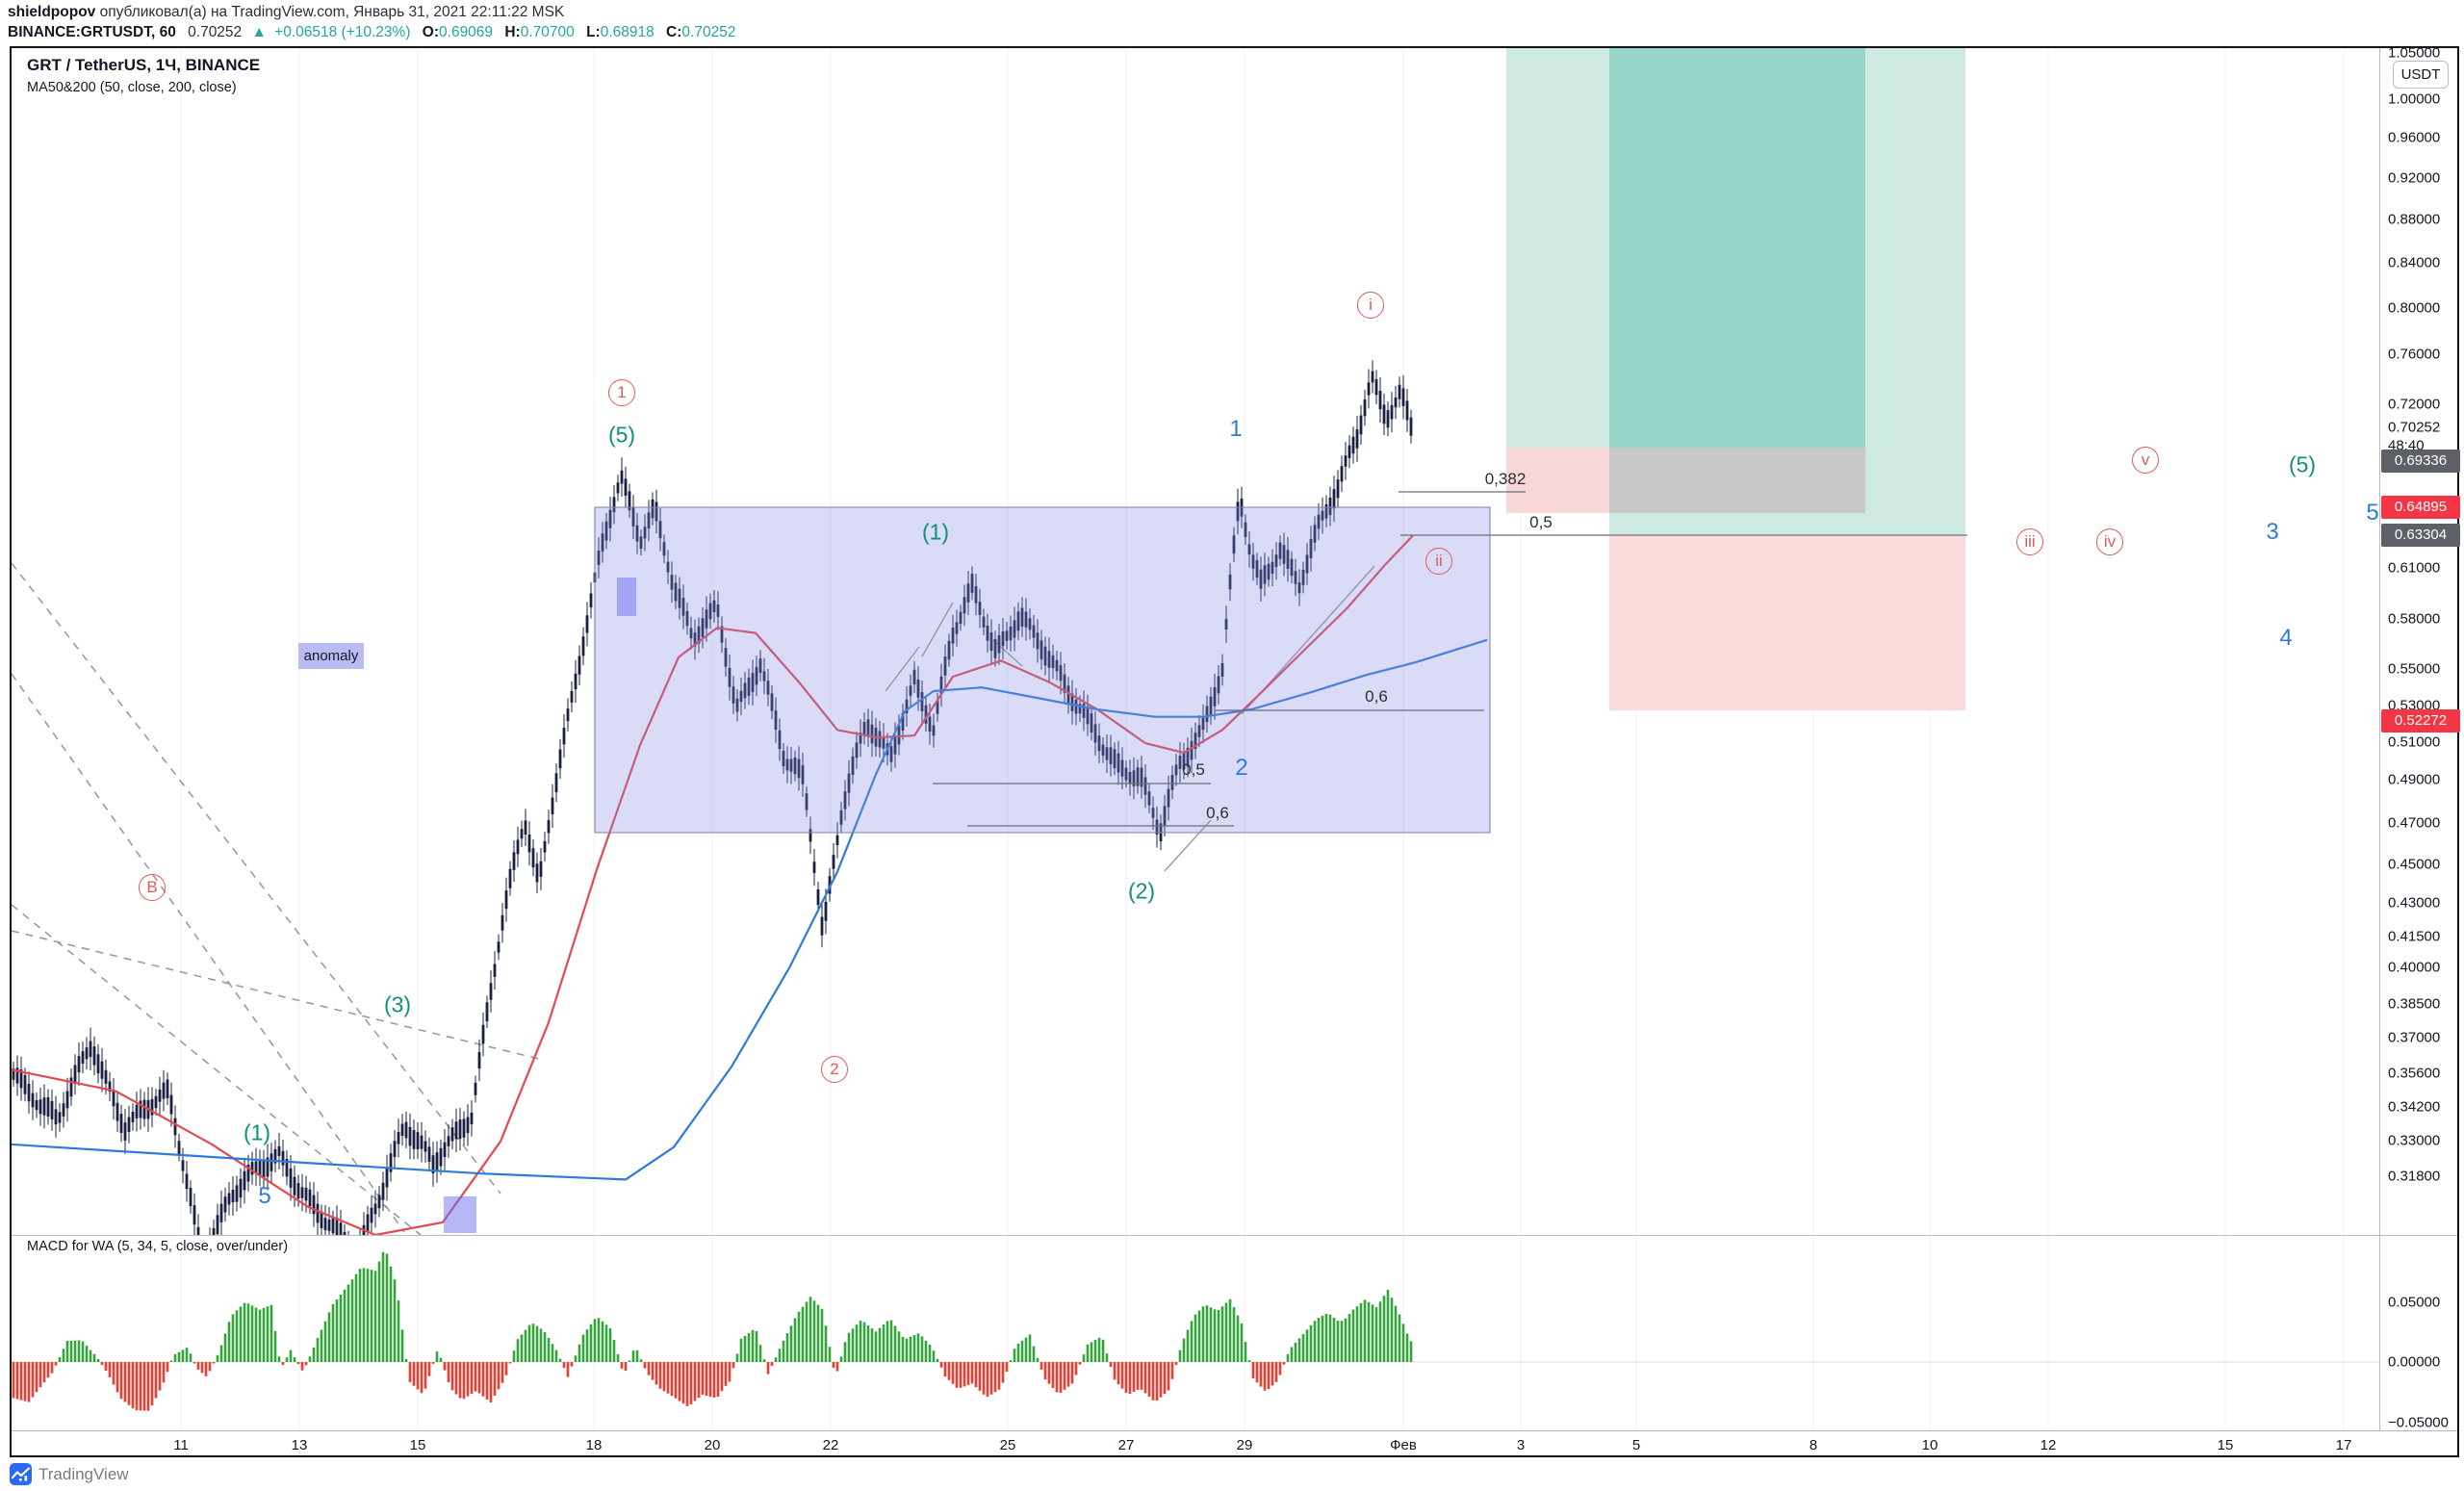 The image size is (2464, 1491). Describe the element at coordinates (259, 32) in the screenshot. I see `up-arrow-icon: ▲` at that location.